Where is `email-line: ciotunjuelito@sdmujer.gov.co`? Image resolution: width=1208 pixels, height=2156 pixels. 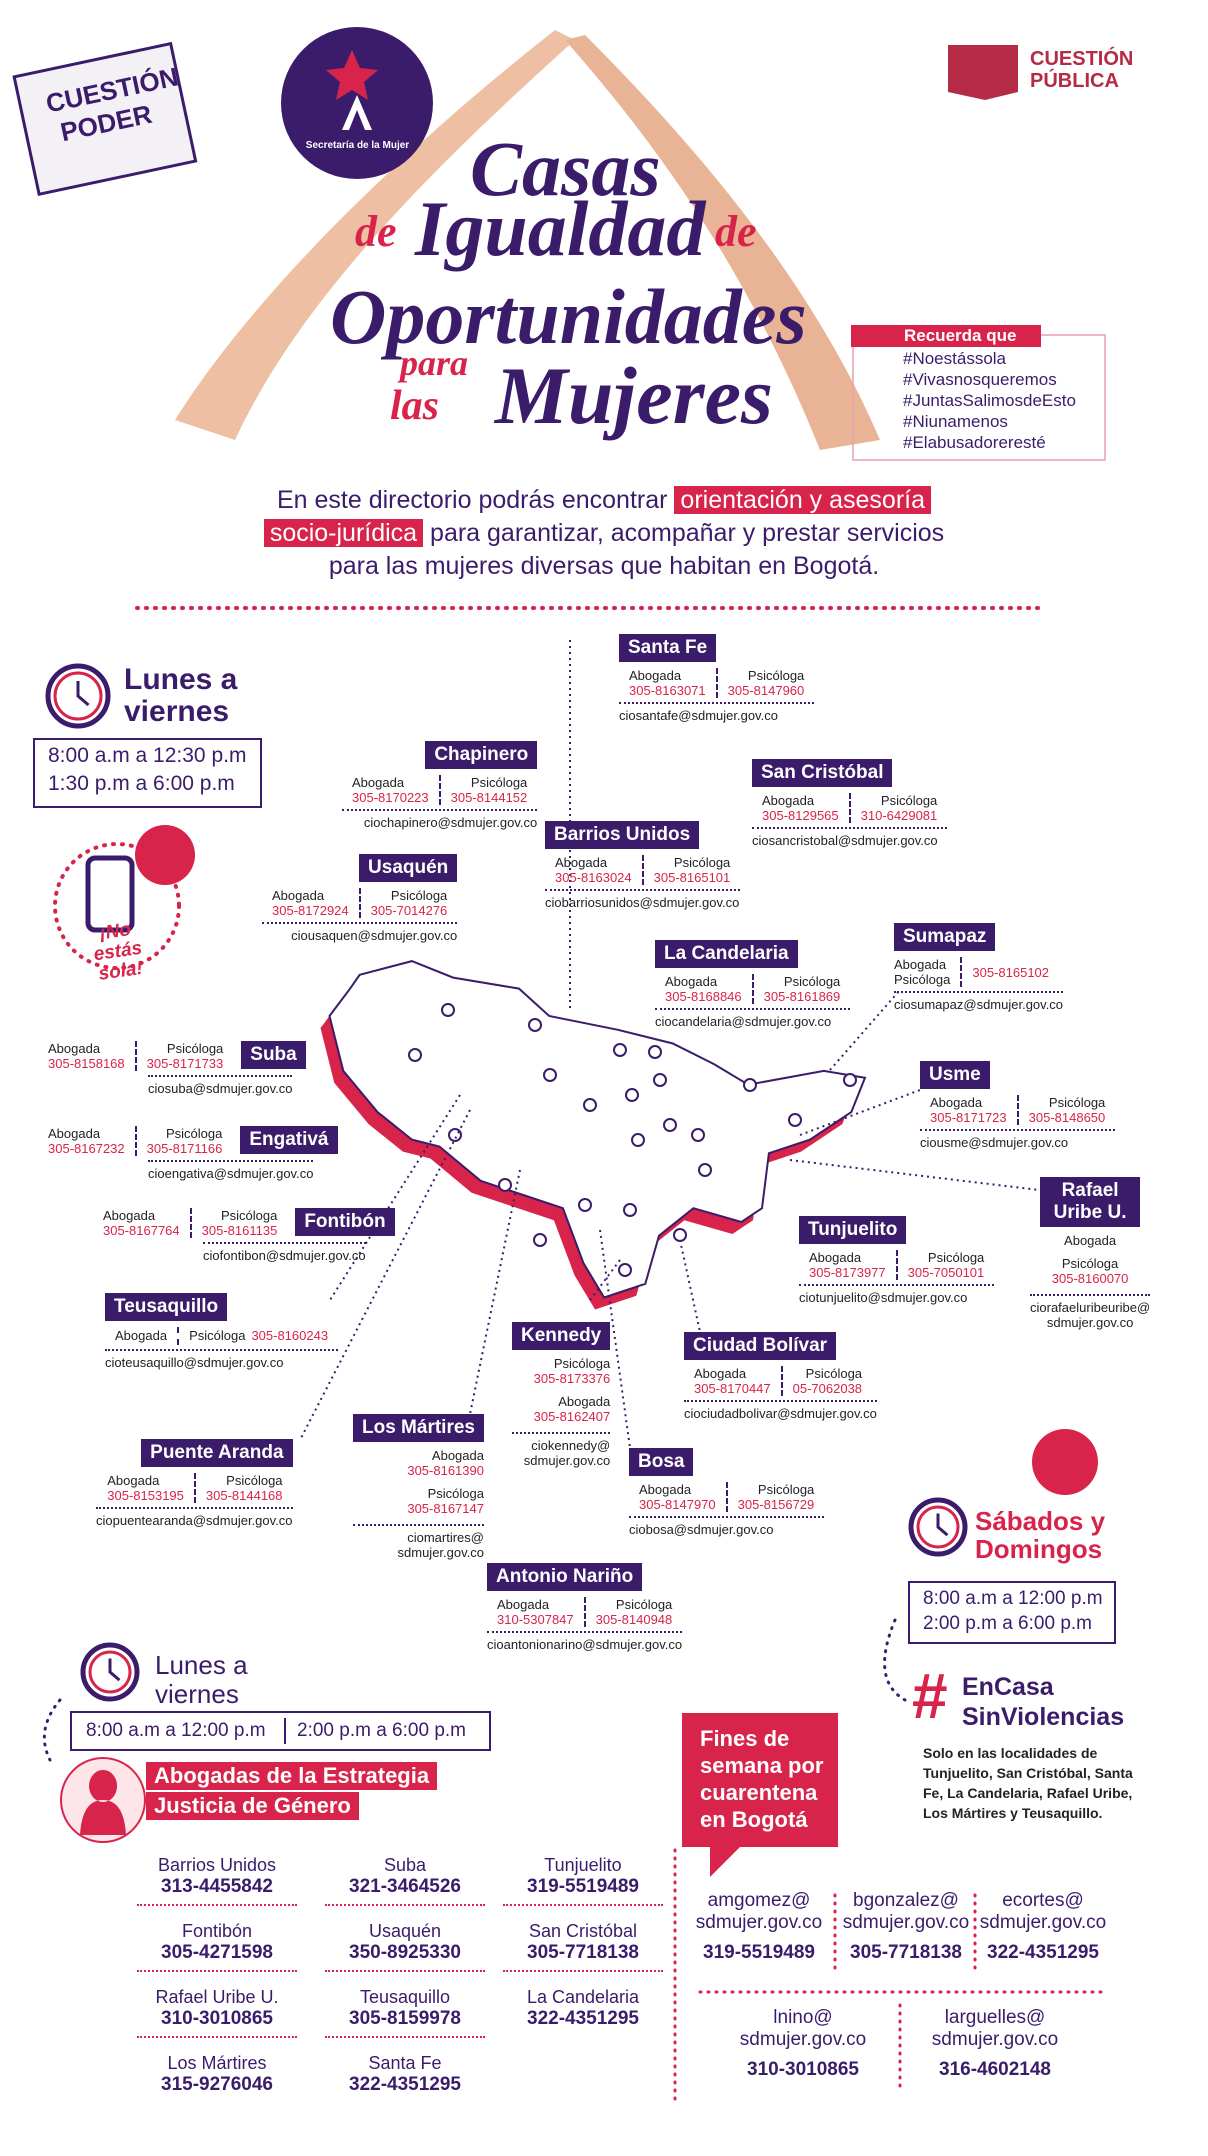 email-line: ciotunjuelito@sdmujer.gov.co is located at coordinates (883, 1297).